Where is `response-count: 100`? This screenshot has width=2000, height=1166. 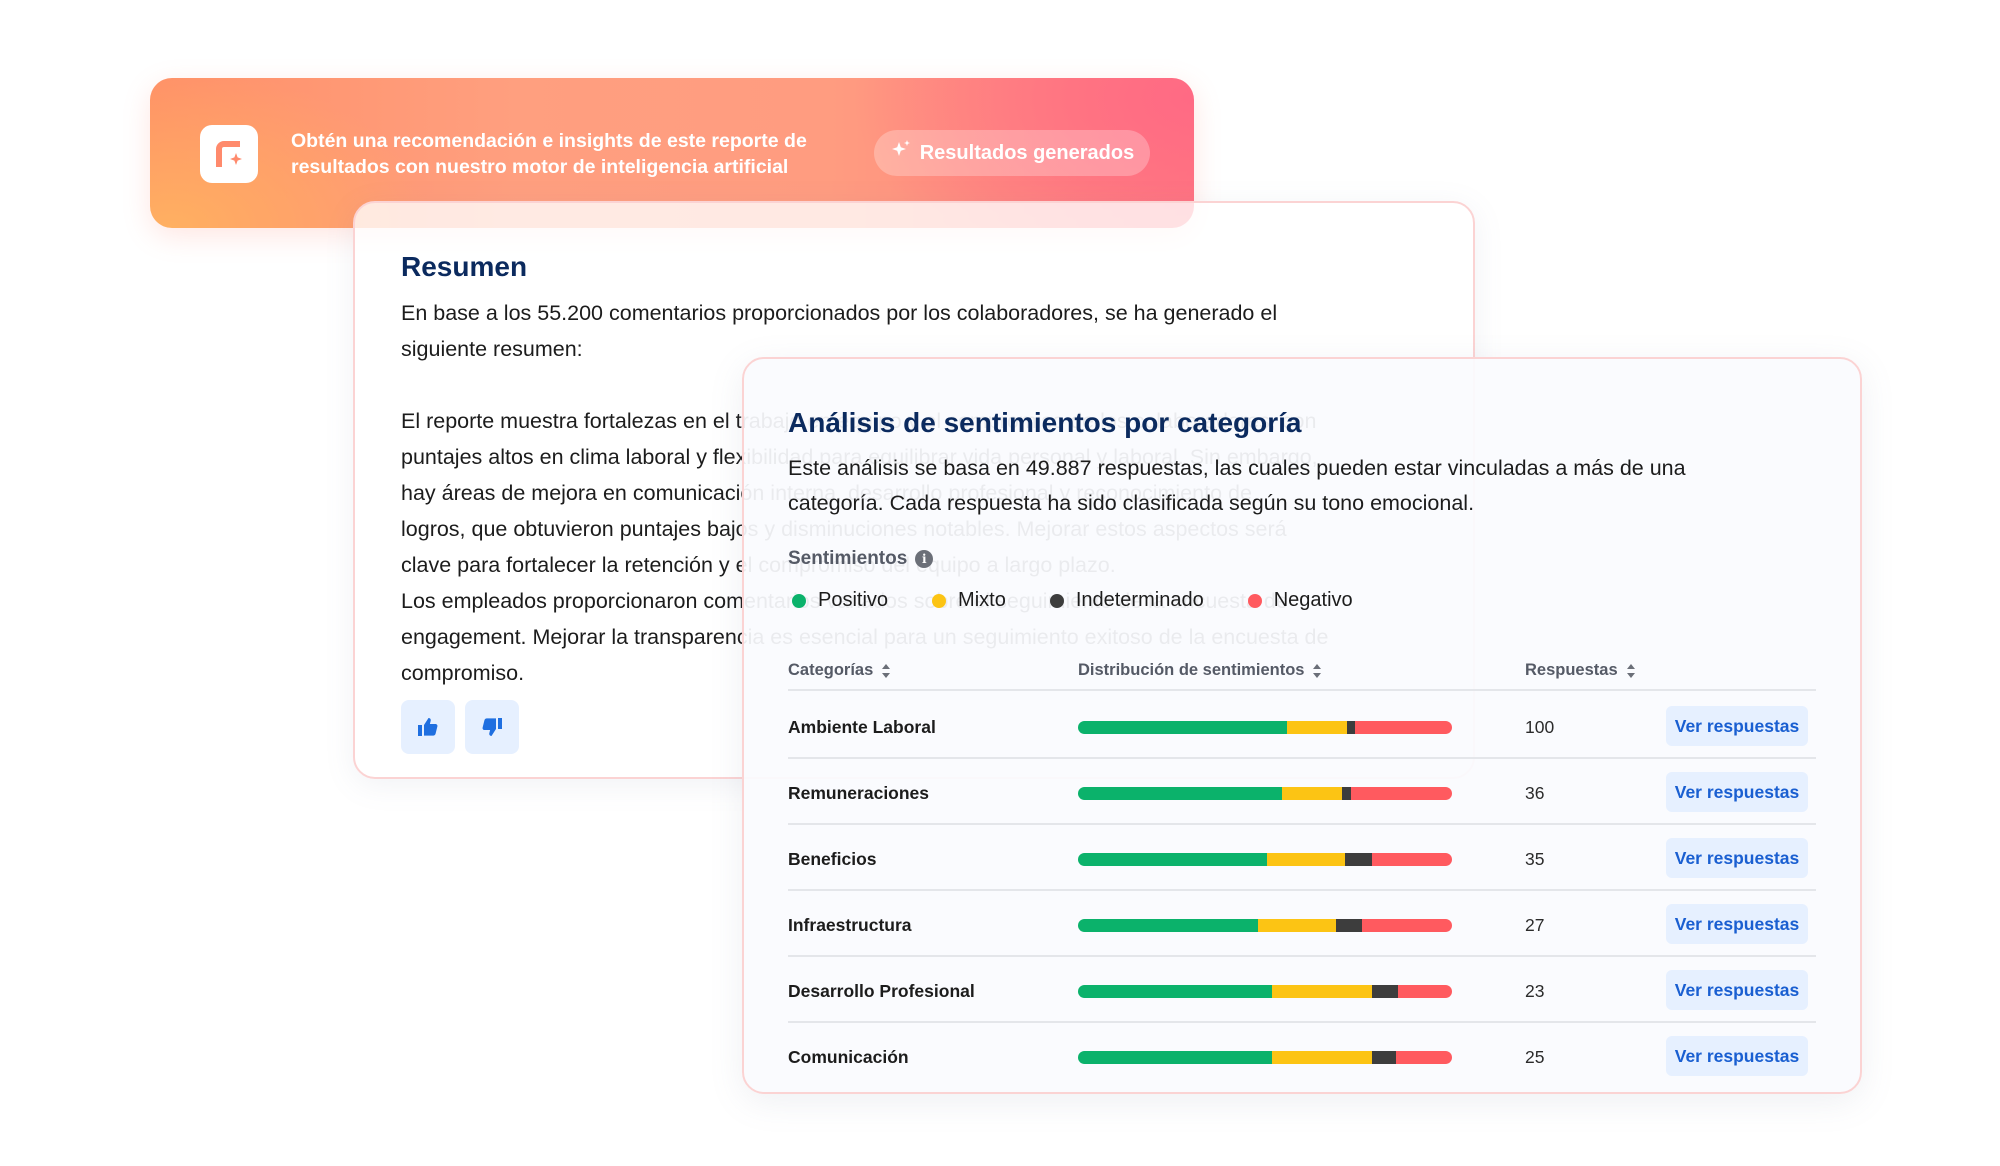
response-count: 100 is located at coordinates (1540, 727).